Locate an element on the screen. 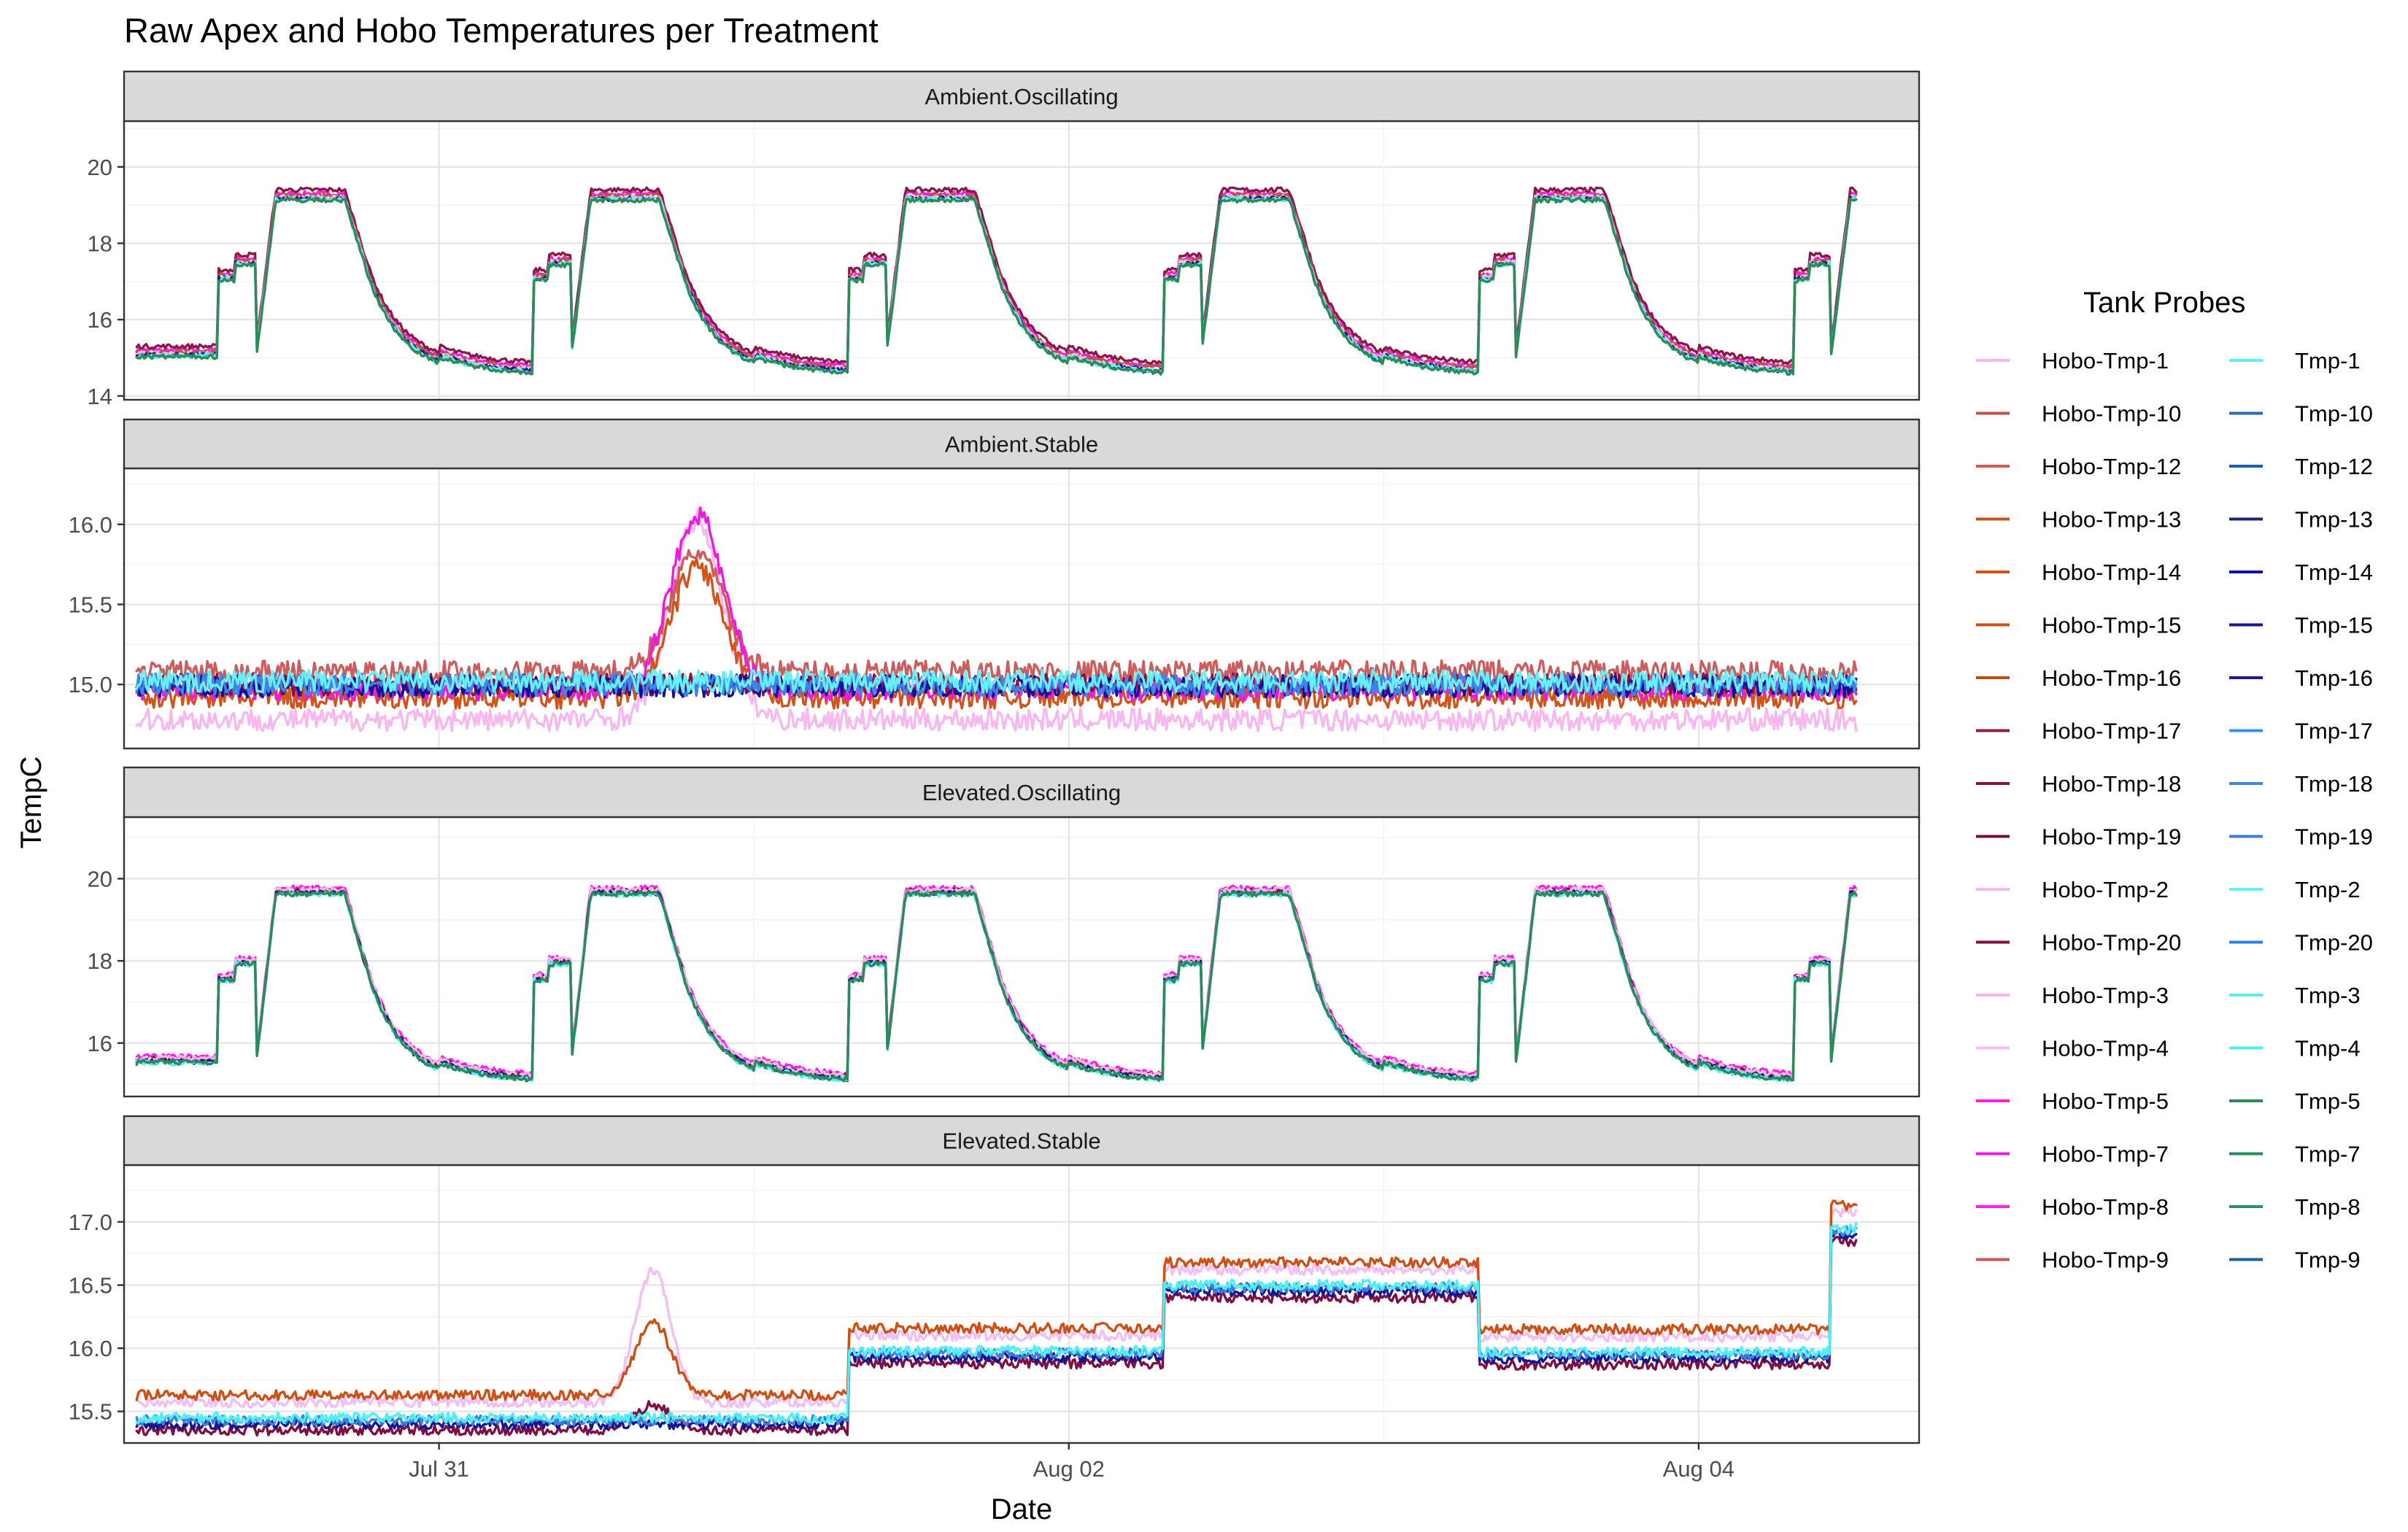 This screenshot has width=2408, height=1532. legend-label: Tmp-9 is located at coordinates (2328, 1260).